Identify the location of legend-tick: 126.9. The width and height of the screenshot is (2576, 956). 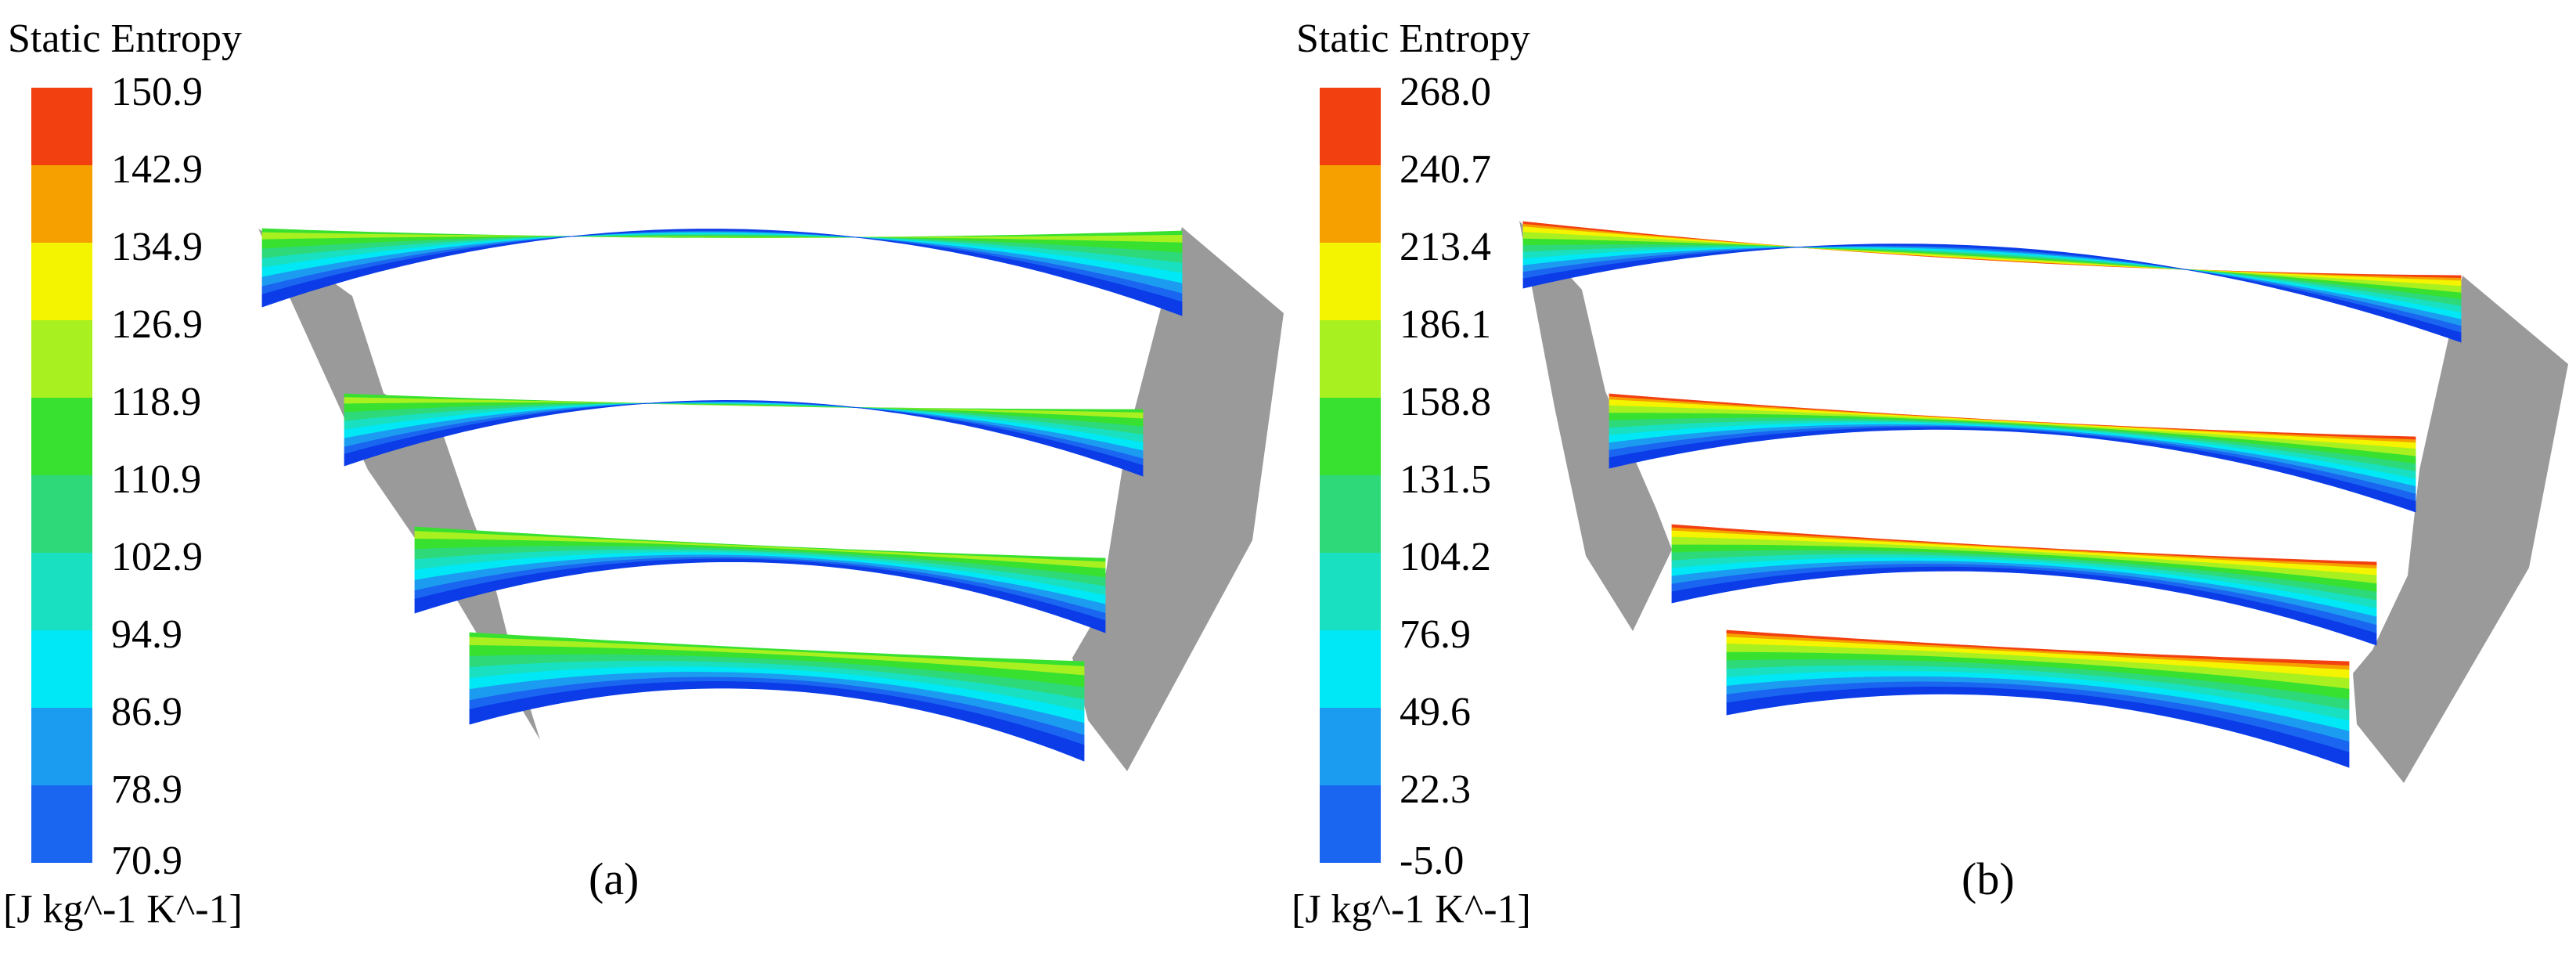
(157, 324).